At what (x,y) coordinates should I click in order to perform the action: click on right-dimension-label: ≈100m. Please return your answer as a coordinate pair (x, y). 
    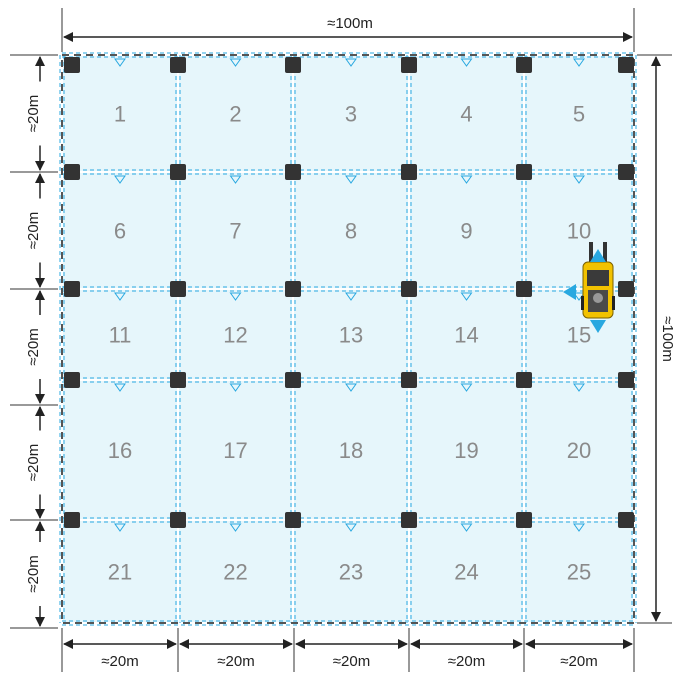
    Looking at the image, I should click on (667, 339).